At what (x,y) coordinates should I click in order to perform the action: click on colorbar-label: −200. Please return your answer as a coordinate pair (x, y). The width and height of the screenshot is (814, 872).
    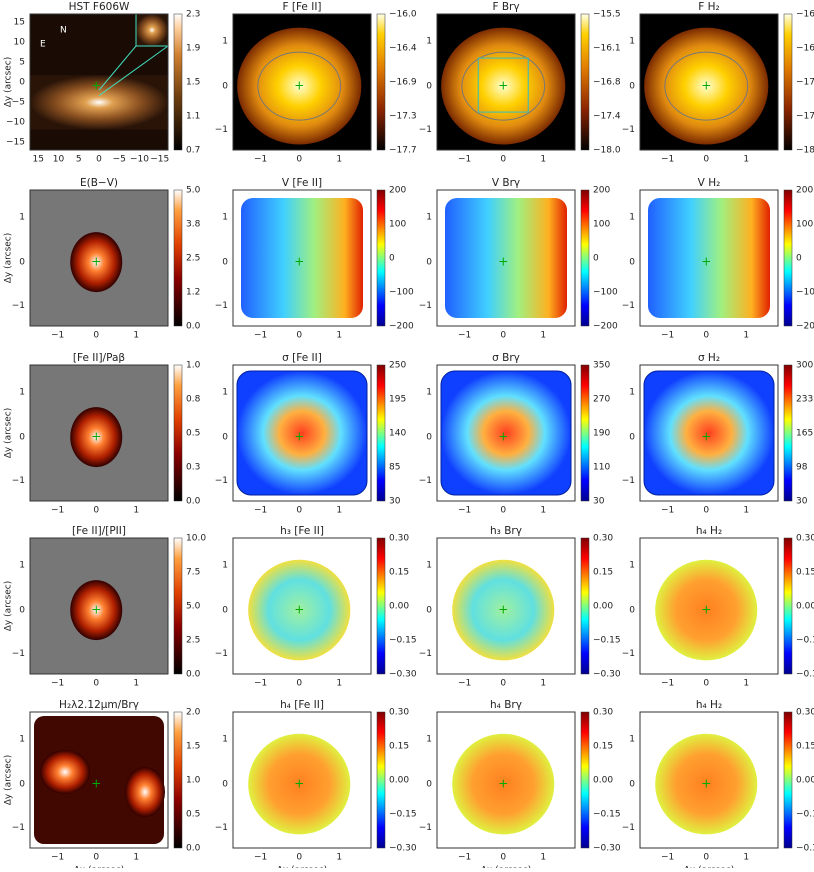
    Looking at the image, I should click on (605, 327).